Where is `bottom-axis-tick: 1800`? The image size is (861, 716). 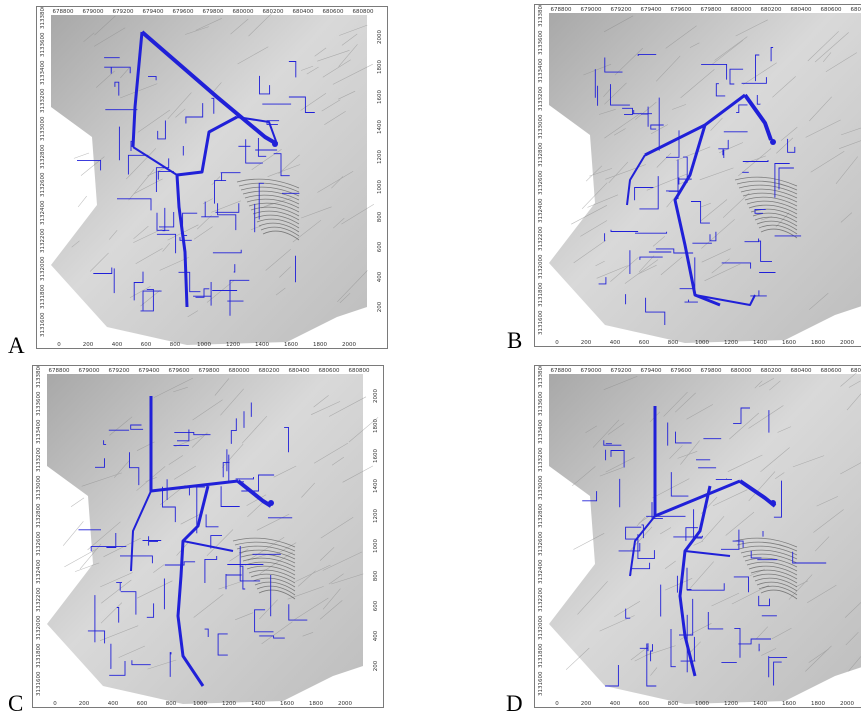 bottom-axis-tick: 1800 is located at coordinates (818, 704).